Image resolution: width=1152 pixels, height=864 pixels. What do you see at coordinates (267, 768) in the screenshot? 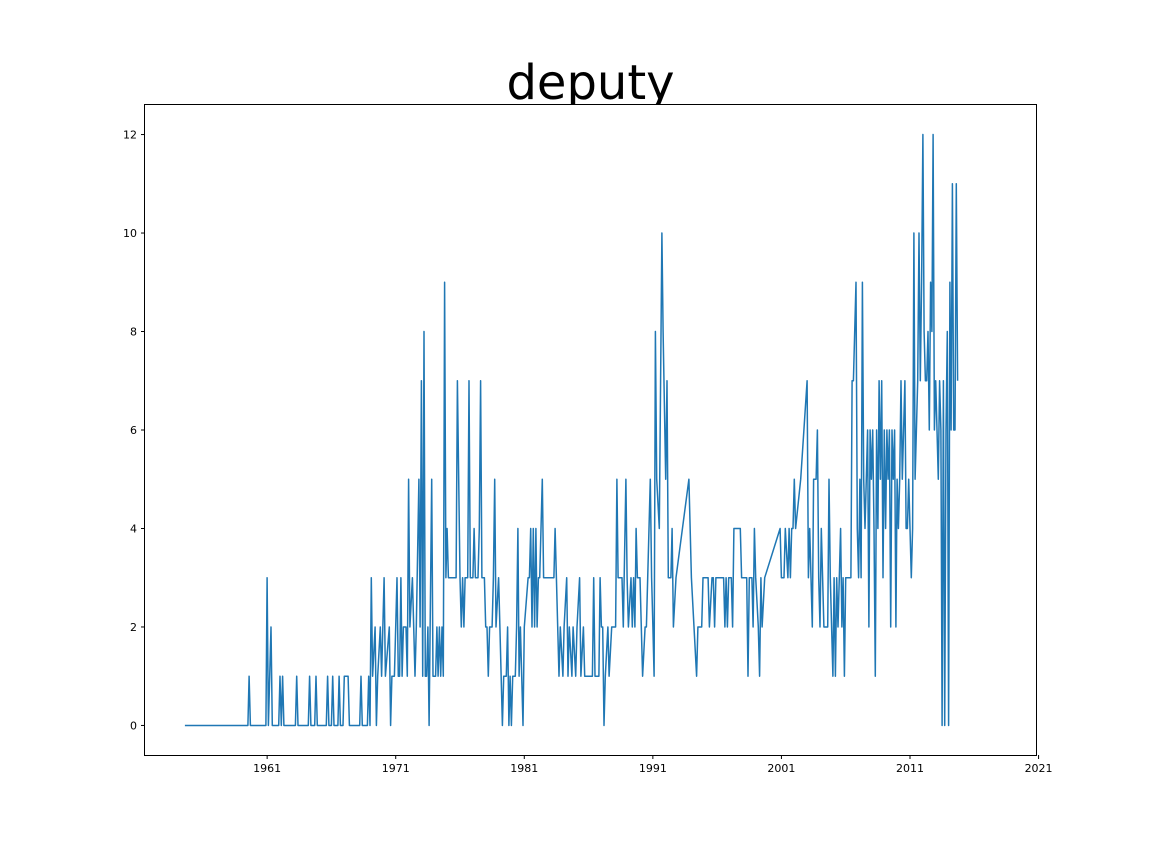
I see `x-tick-label: 1961` at bounding box center [267, 768].